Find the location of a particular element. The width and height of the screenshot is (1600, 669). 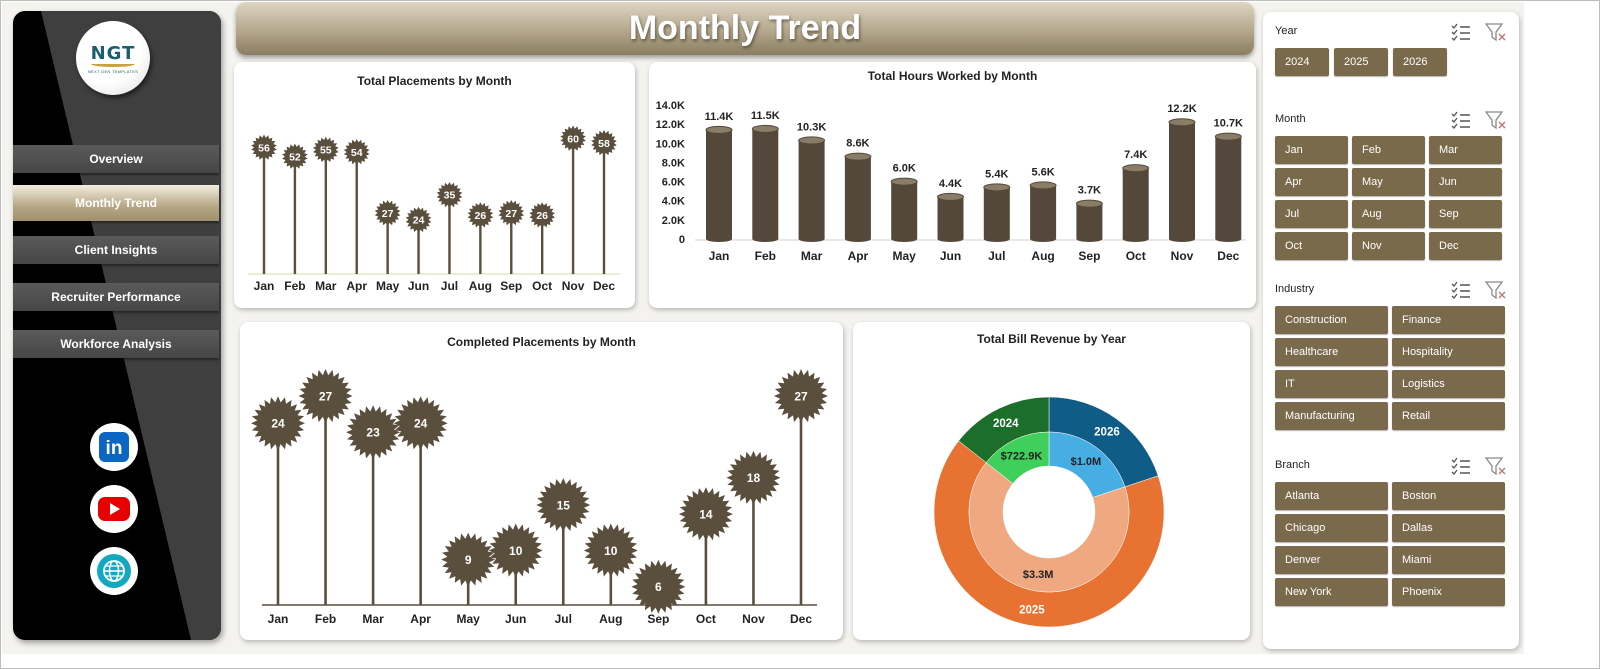

nav-recruiter-performance-button: Recruiter Performance is located at coordinates (116, 297).